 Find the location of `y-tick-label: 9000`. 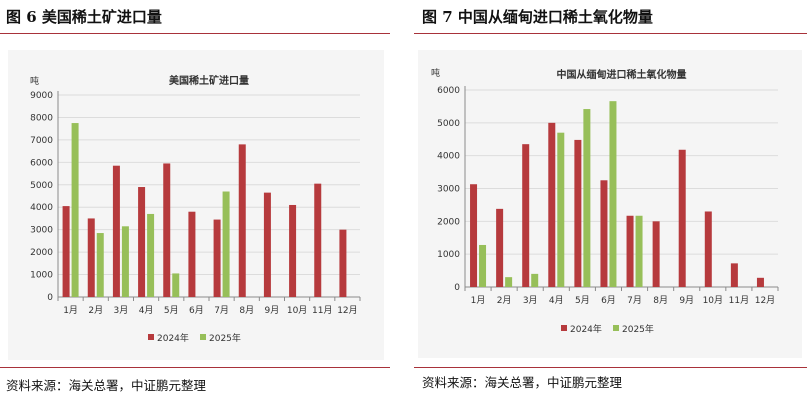

y-tick-label: 9000 is located at coordinates (41, 96).